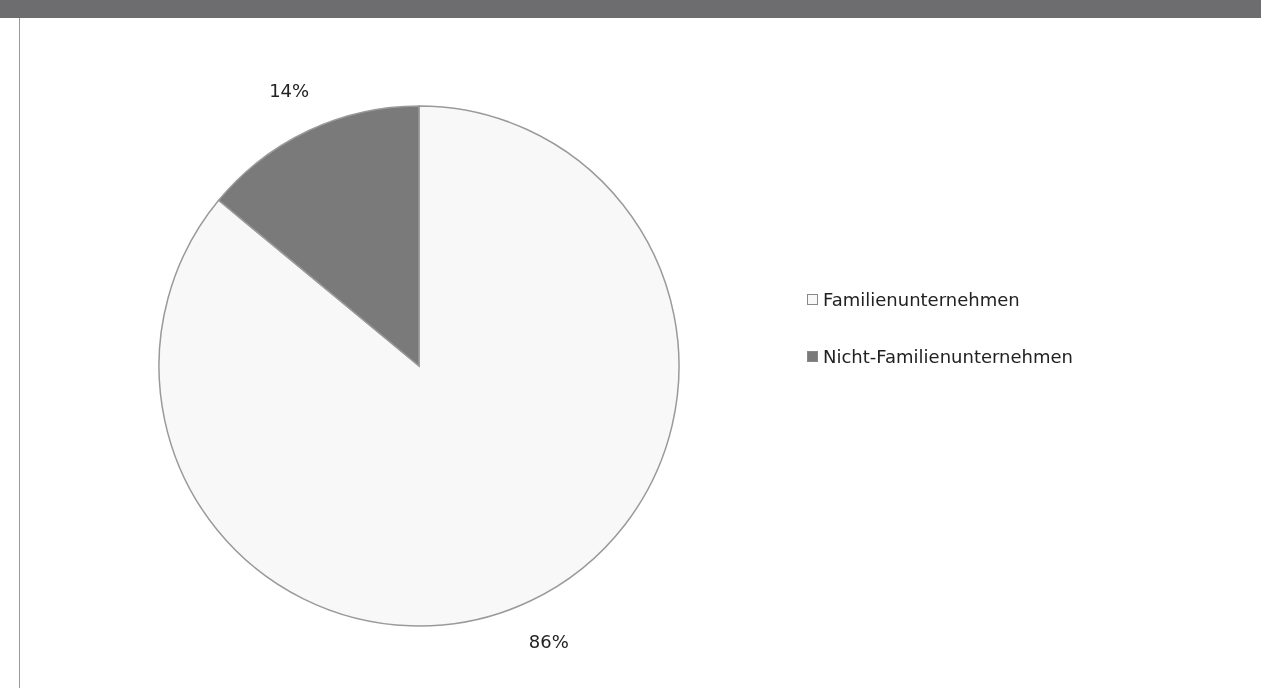 This screenshot has width=1261, height=688. I want to click on data-label: 86%, so click(548, 642).